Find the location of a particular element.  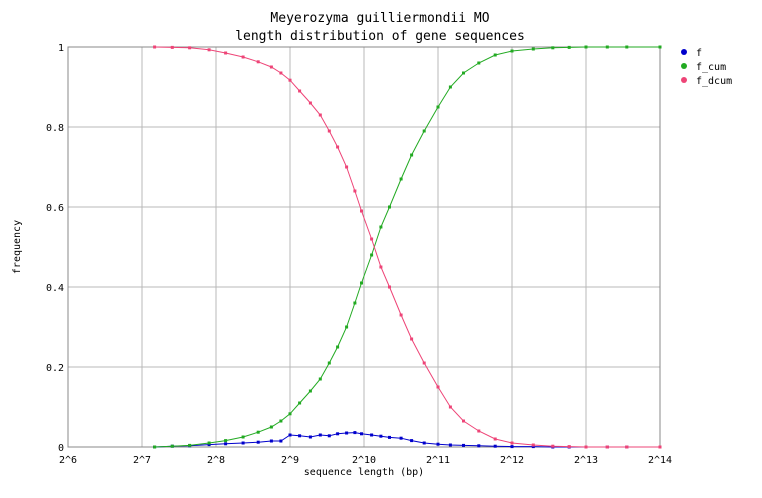

y-tick-label: 0.6 is located at coordinates (55, 208).